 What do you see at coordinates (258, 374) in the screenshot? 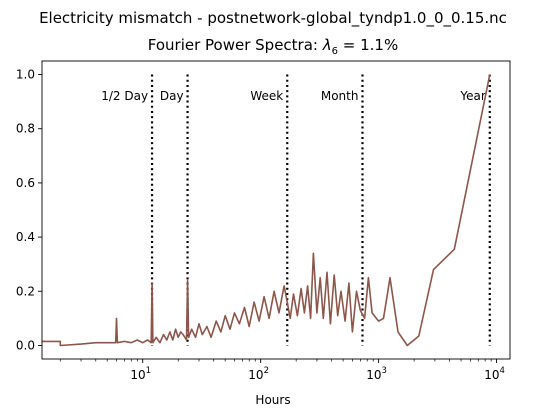
I see `x-tick-label-1: 10²` at bounding box center [258, 374].